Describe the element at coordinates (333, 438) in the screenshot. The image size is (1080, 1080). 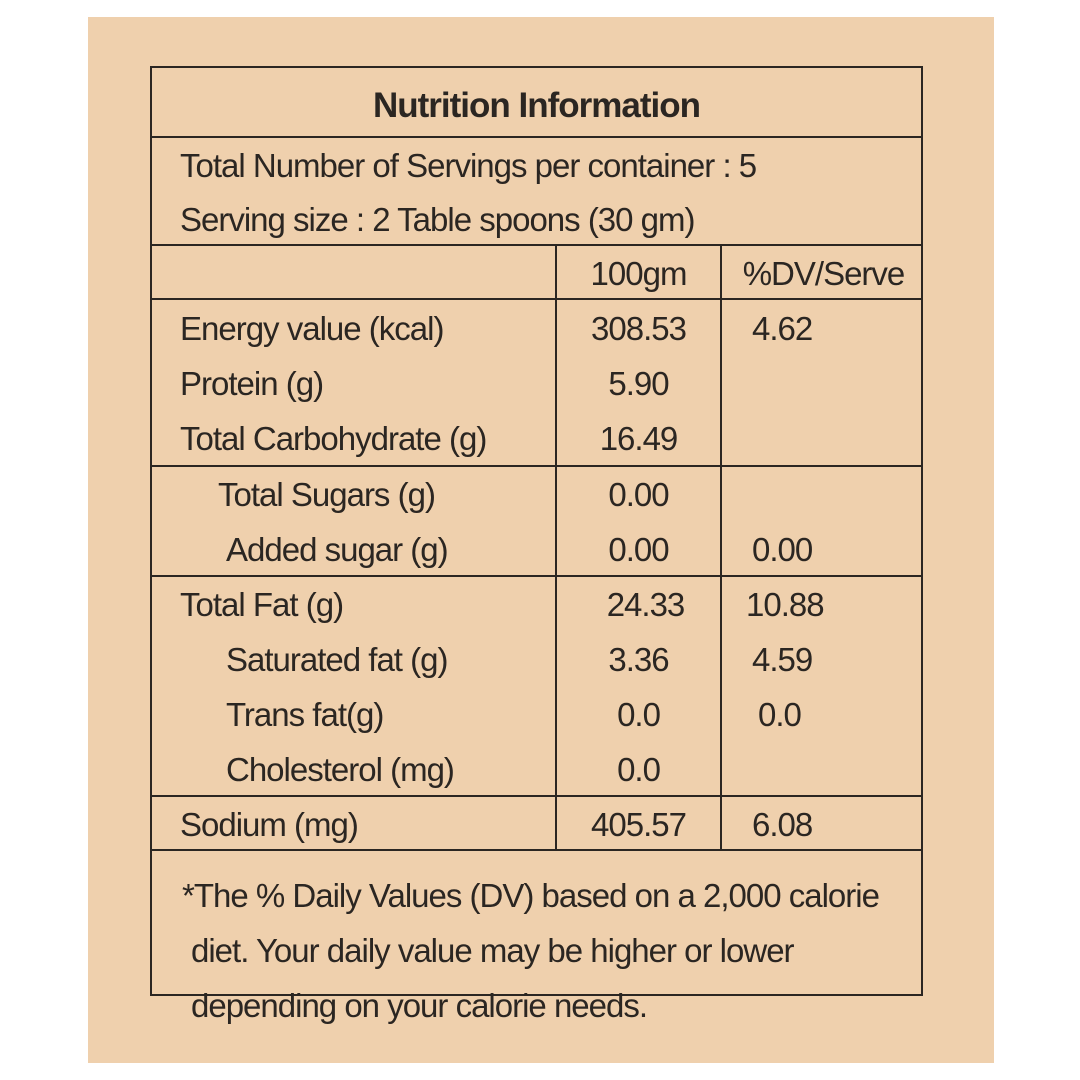
I see `row-label-carbohydrate: Total Carbohydrate (g)` at that location.